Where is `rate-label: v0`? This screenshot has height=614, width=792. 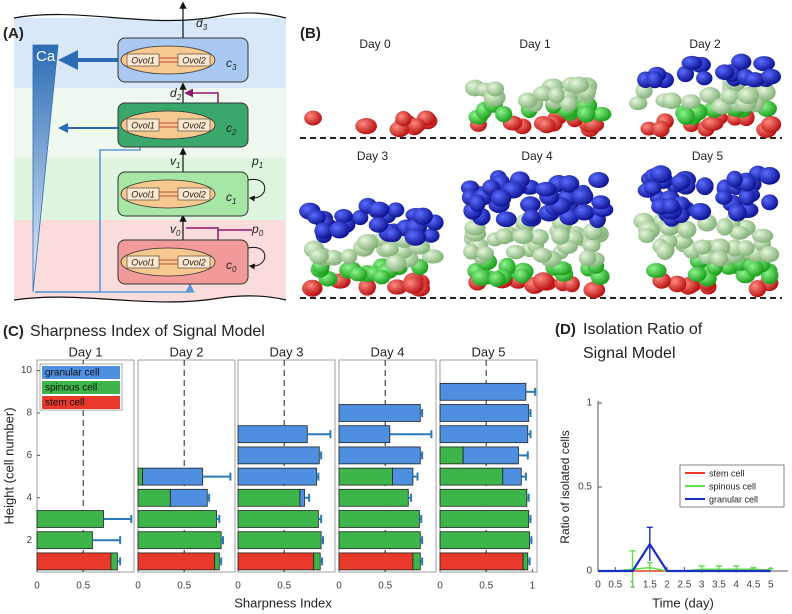 rate-label: v0 is located at coordinates (175, 230).